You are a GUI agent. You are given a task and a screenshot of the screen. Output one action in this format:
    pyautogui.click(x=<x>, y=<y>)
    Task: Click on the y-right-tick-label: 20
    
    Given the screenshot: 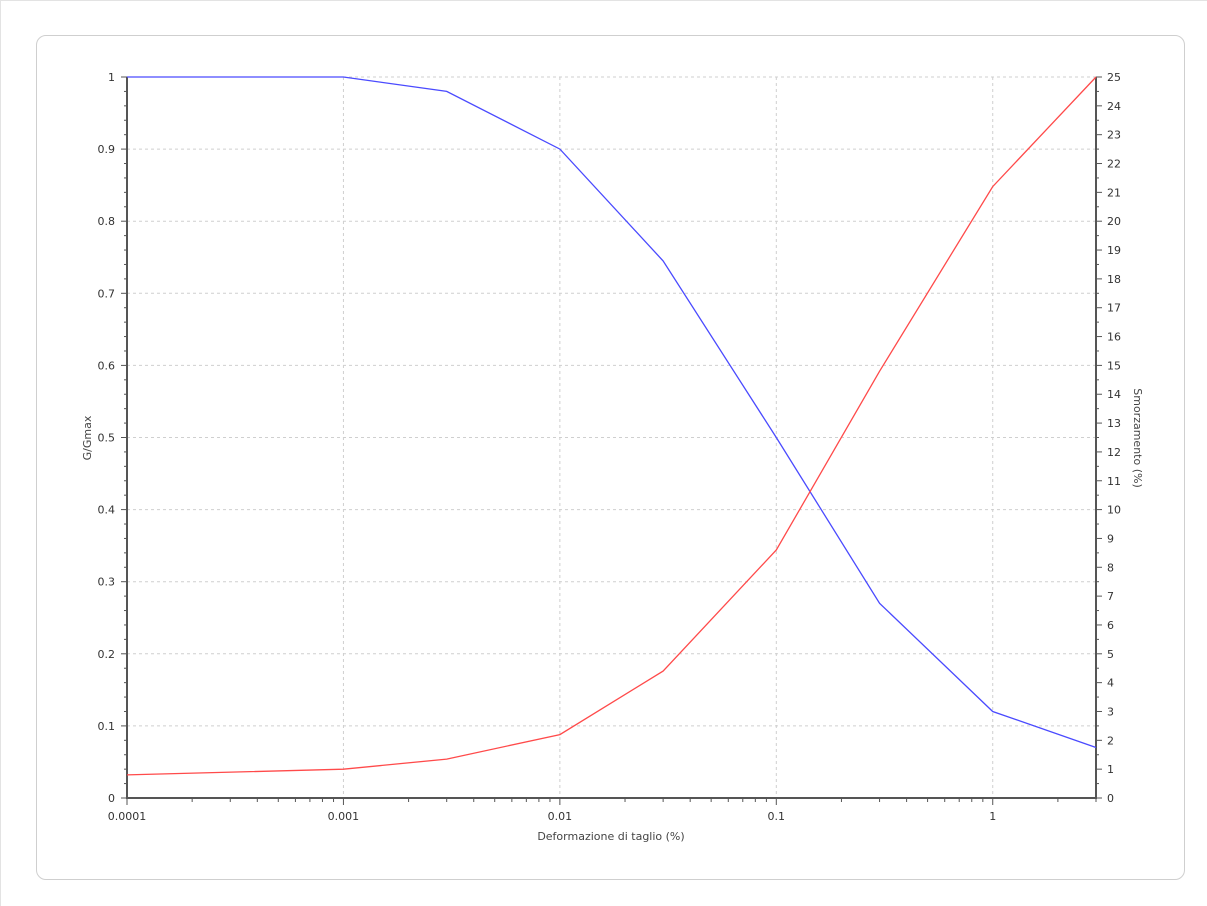 What is the action you would take?
    pyautogui.click(x=1114, y=221)
    